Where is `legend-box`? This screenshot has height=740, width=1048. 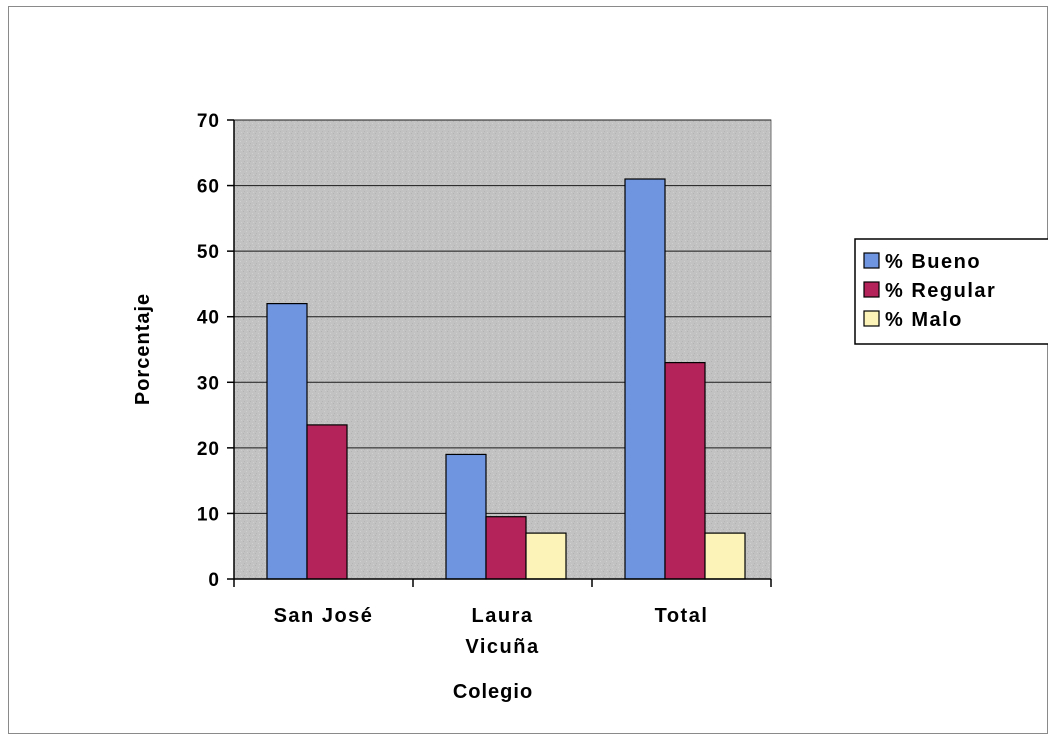
legend-box is located at coordinates (951, 291).